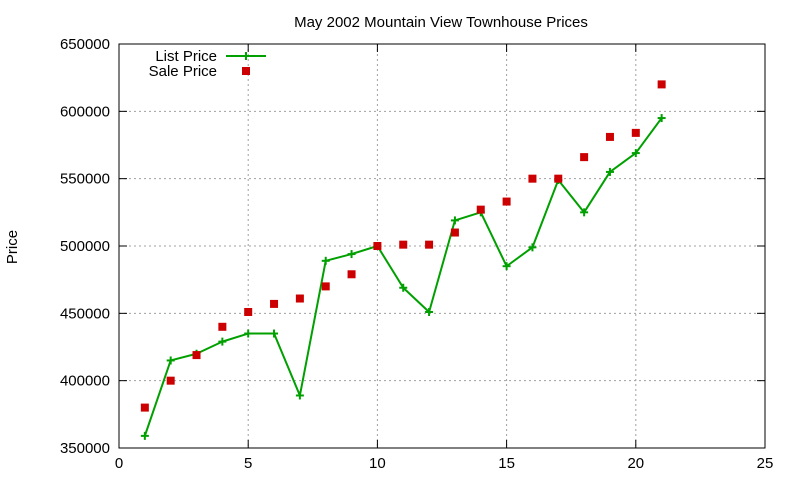 The image size is (800, 480). What do you see at coordinates (85, 179) in the screenshot?
I see `y-tick-label: 550000` at bounding box center [85, 179].